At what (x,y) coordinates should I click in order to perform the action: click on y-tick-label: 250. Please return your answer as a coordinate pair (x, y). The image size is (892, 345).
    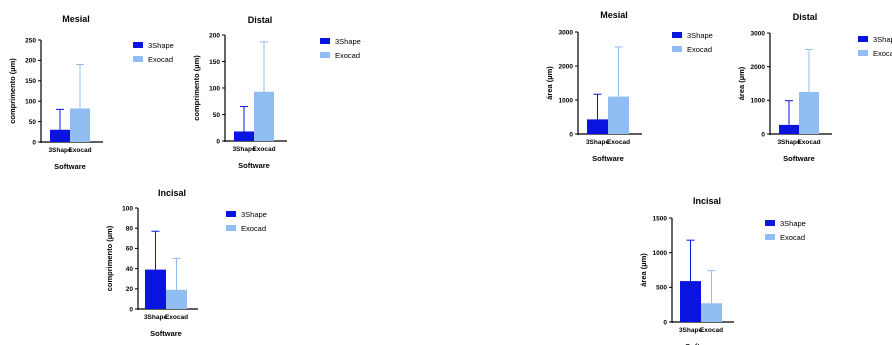
    Looking at the image, I should click on (30, 40).